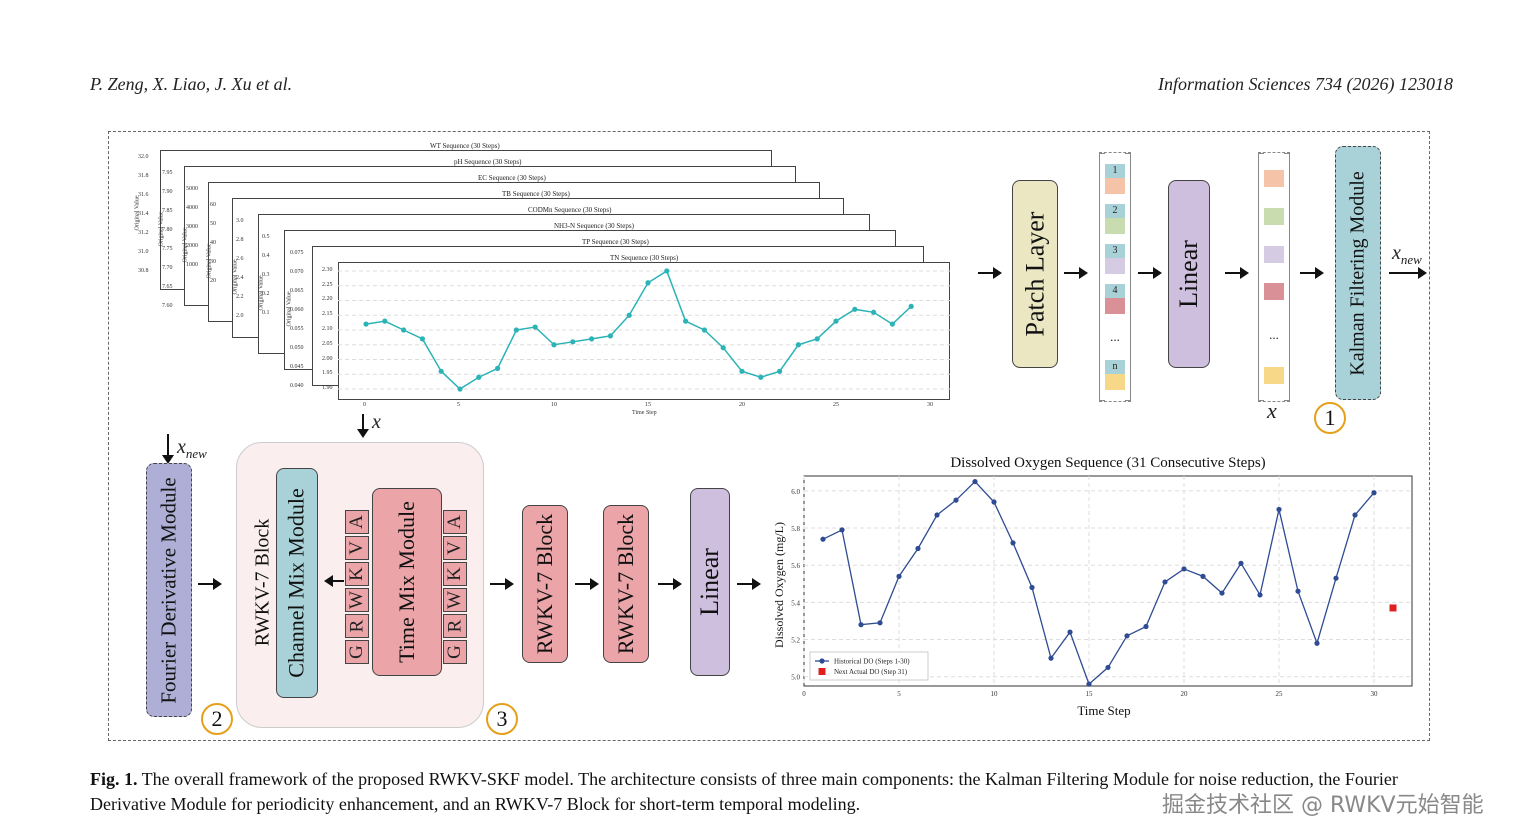 The height and width of the screenshot is (840, 1539). I want to click on sequence-card-front, so click(644, 331).